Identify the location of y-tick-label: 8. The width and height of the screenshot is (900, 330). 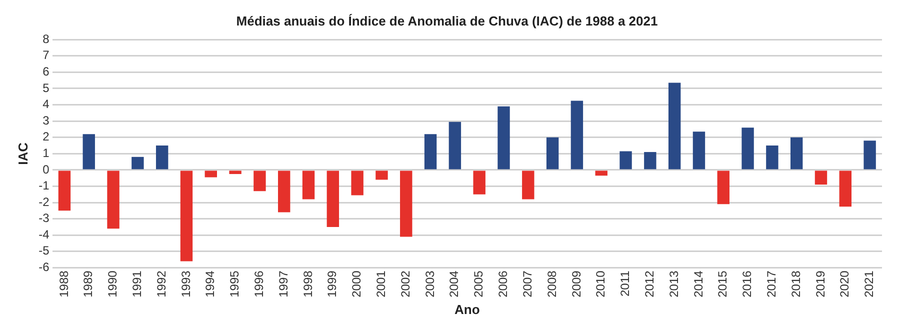
(46, 39).